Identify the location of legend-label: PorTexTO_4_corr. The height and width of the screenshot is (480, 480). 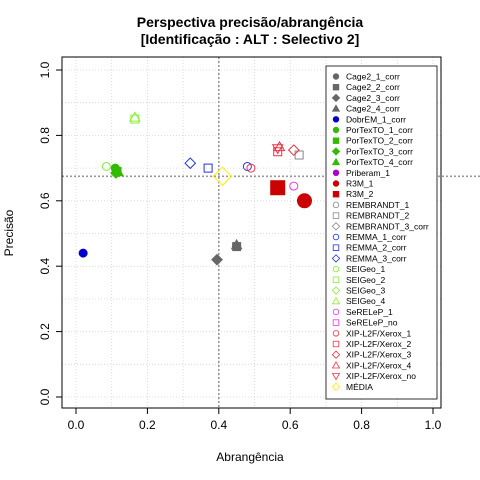
(379, 162).